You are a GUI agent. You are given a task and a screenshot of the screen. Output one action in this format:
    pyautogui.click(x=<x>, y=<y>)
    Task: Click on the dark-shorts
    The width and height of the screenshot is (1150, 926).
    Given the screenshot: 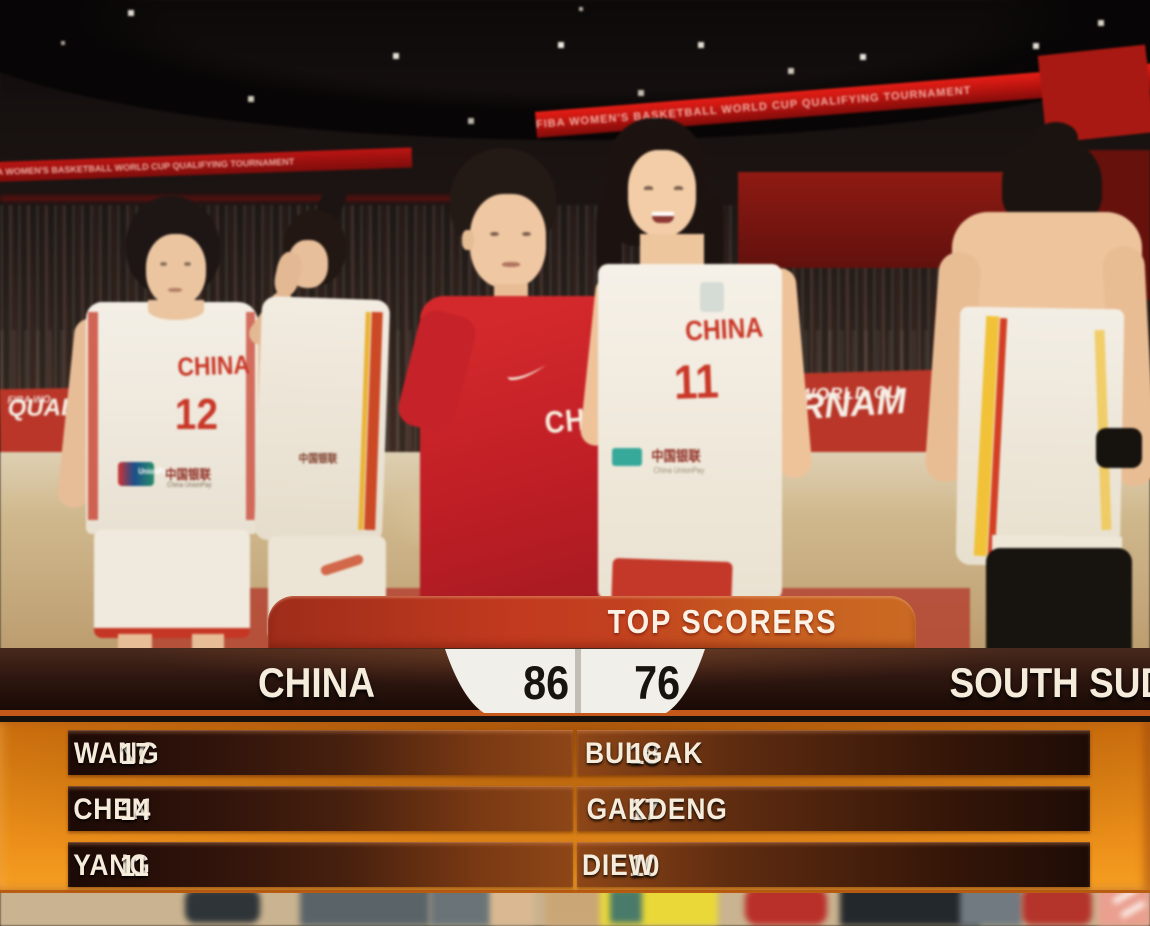 What is the action you would take?
    pyautogui.click(x=1059, y=606)
    